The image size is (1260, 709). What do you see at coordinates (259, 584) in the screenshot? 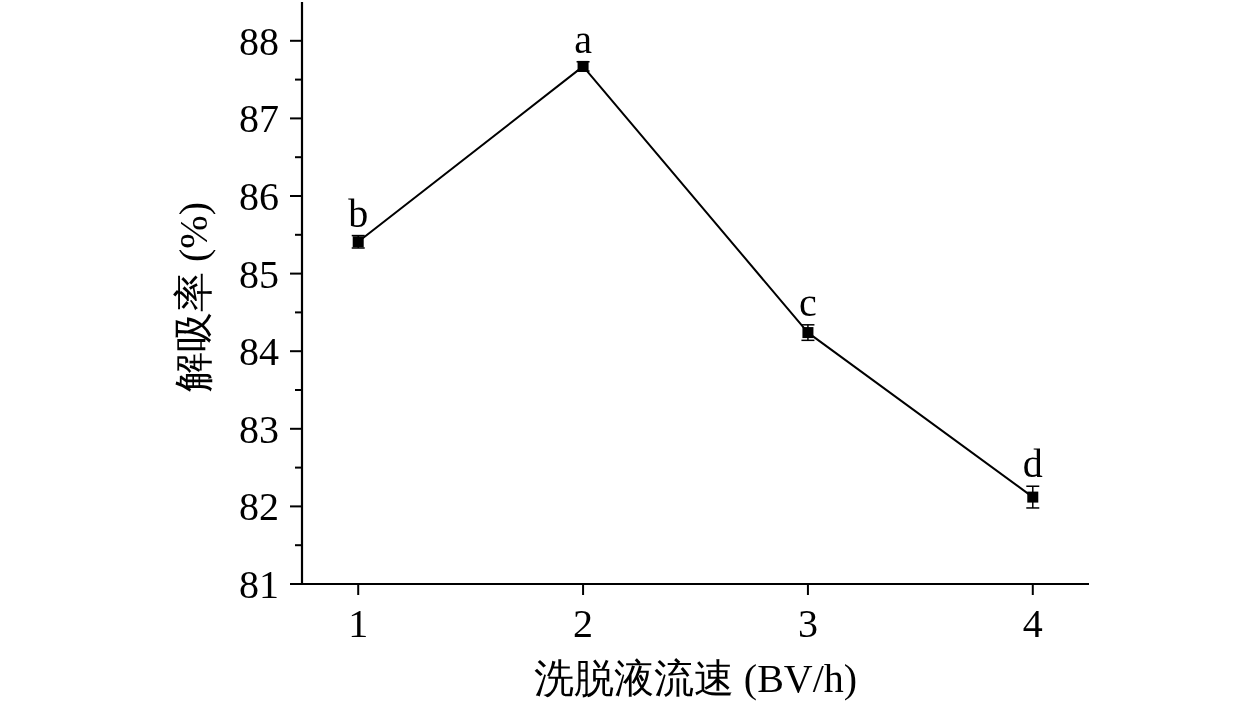
I see `y-tick-label: 81` at bounding box center [259, 584].